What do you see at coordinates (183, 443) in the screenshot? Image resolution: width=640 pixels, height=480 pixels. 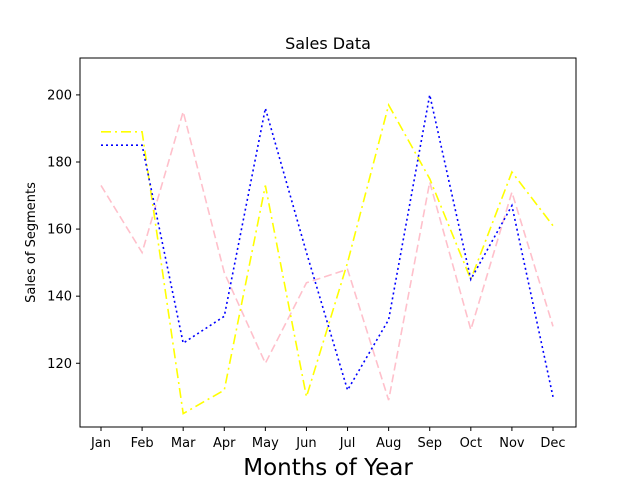 I see `x-tick-label: Mar` at bounding box center [183, 443].